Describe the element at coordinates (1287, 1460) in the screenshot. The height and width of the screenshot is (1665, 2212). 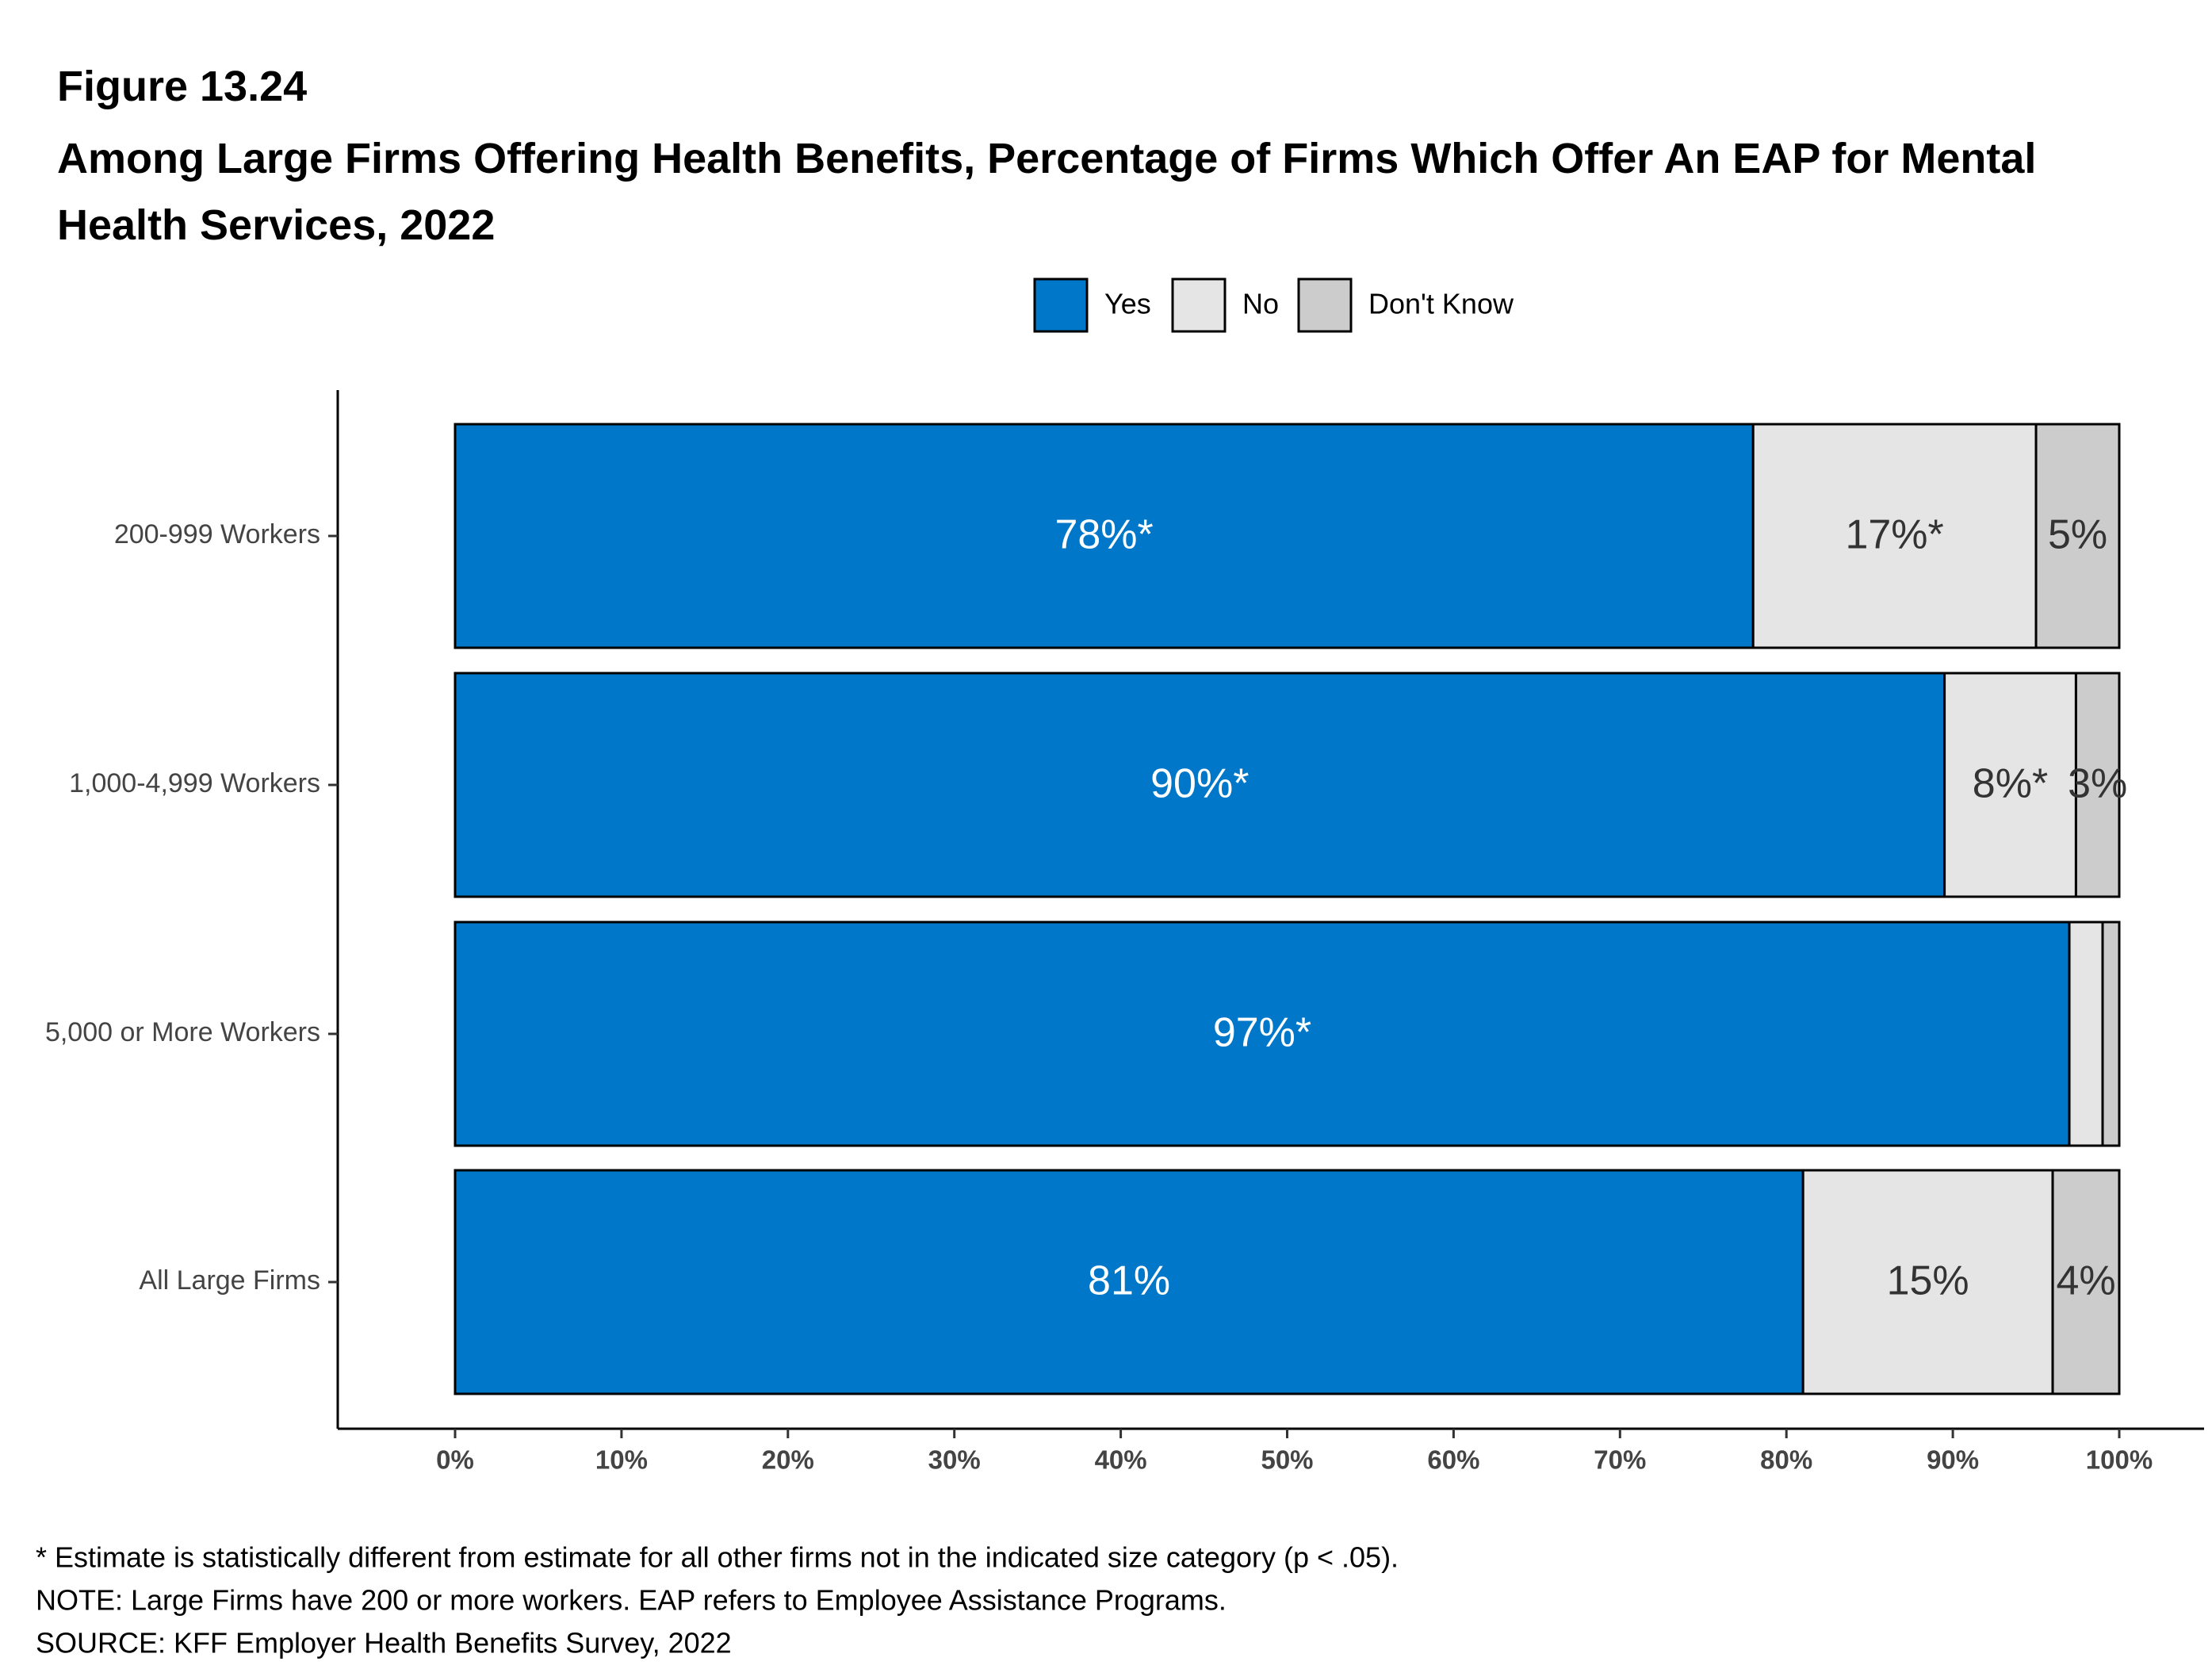
I see `x-tick-label: 50%` at that location.